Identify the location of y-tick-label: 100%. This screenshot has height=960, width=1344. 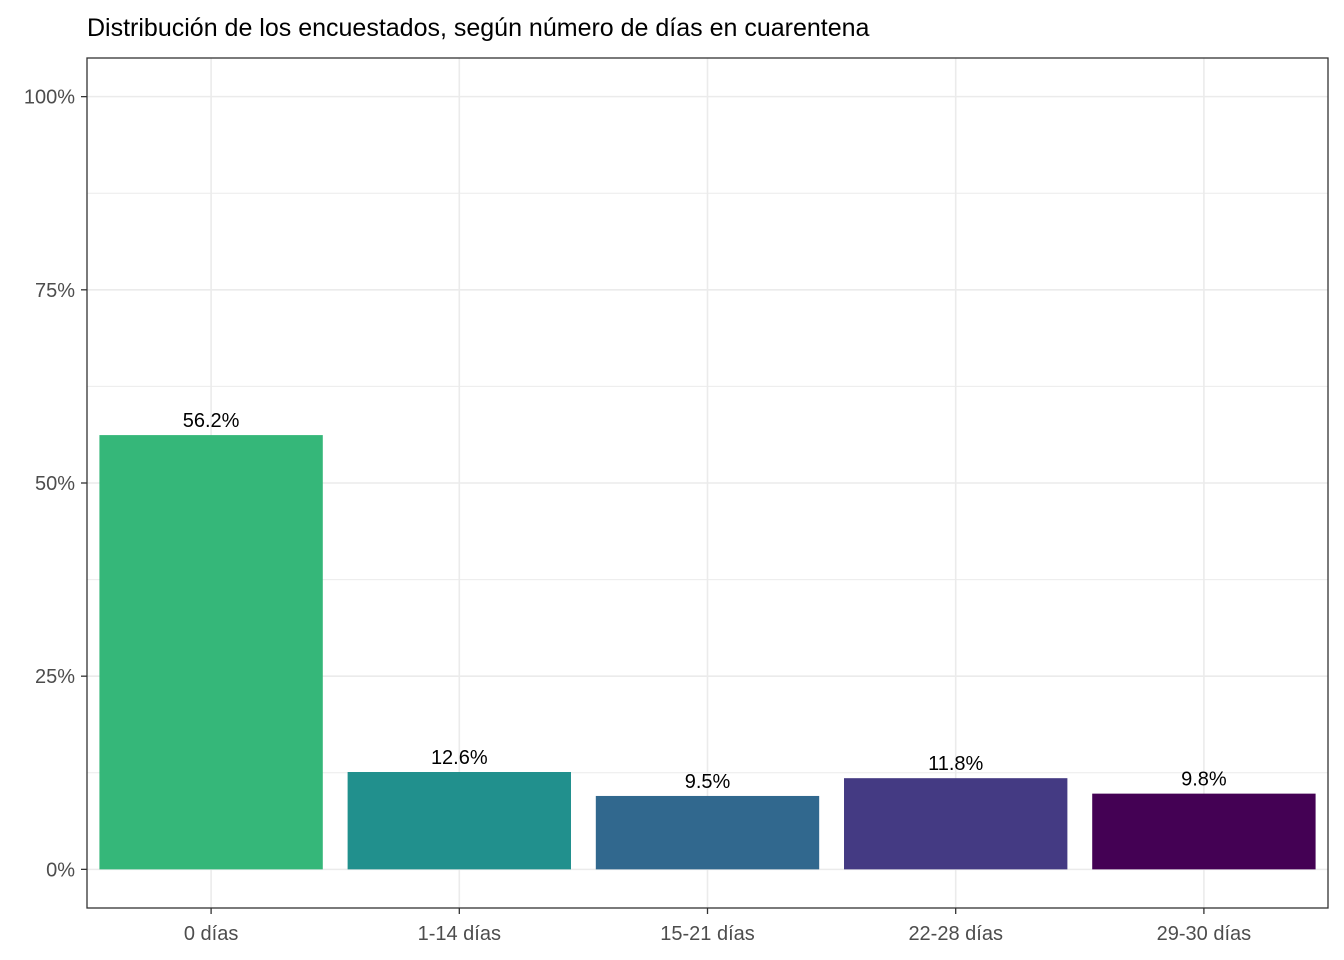
(49, 98).